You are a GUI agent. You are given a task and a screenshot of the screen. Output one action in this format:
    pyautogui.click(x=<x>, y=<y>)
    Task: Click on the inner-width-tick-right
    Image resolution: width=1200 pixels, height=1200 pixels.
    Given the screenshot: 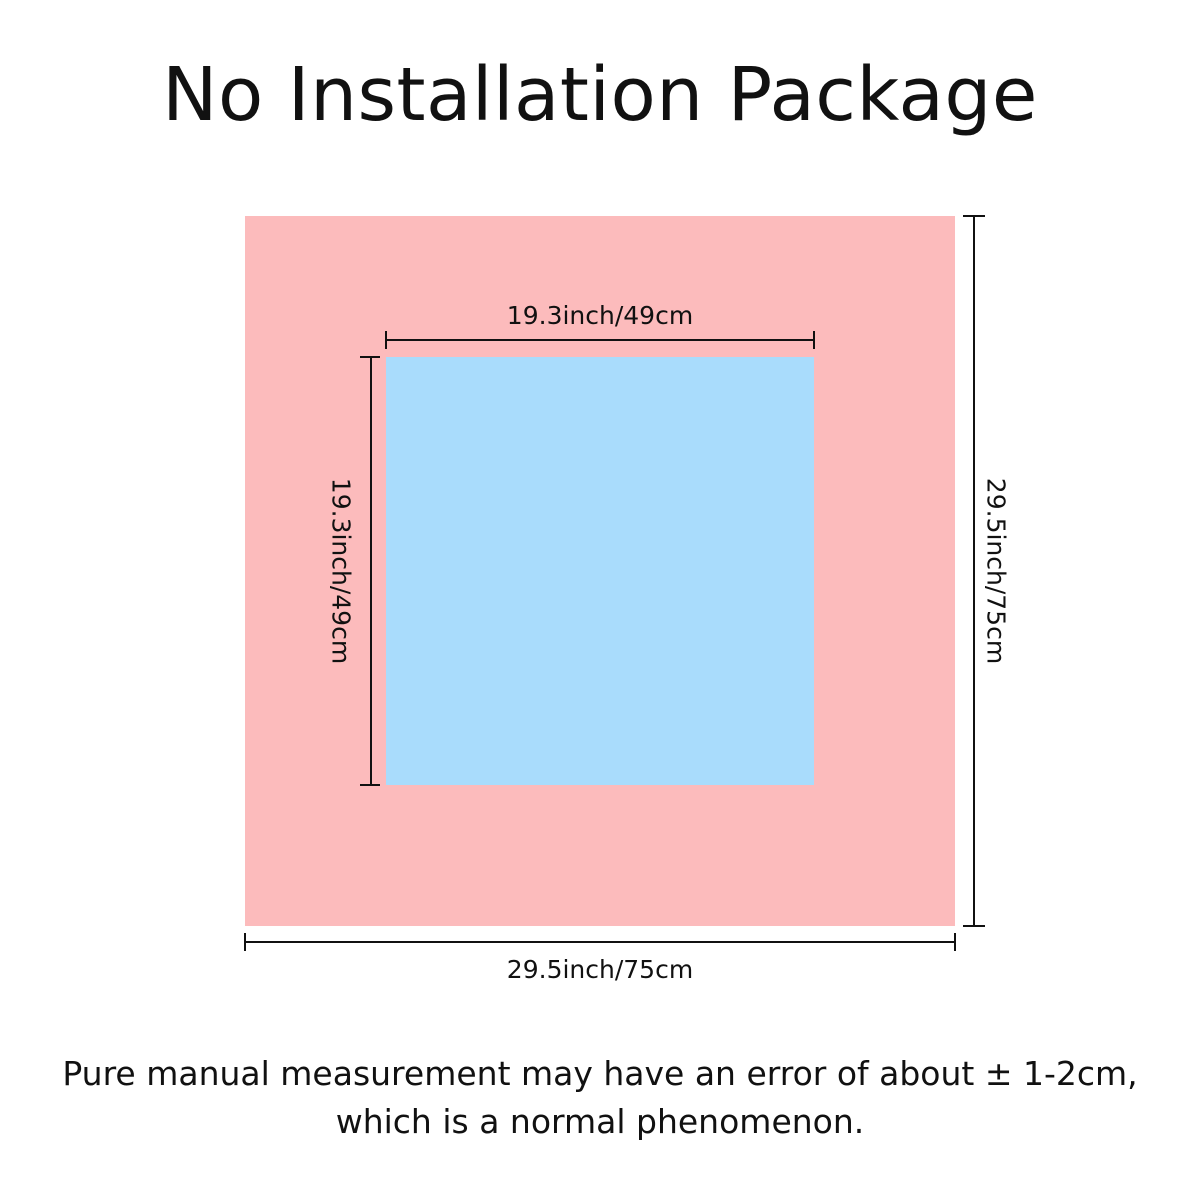 What is the action you would take?
    pyautogui.click(x=814, y=340)
    